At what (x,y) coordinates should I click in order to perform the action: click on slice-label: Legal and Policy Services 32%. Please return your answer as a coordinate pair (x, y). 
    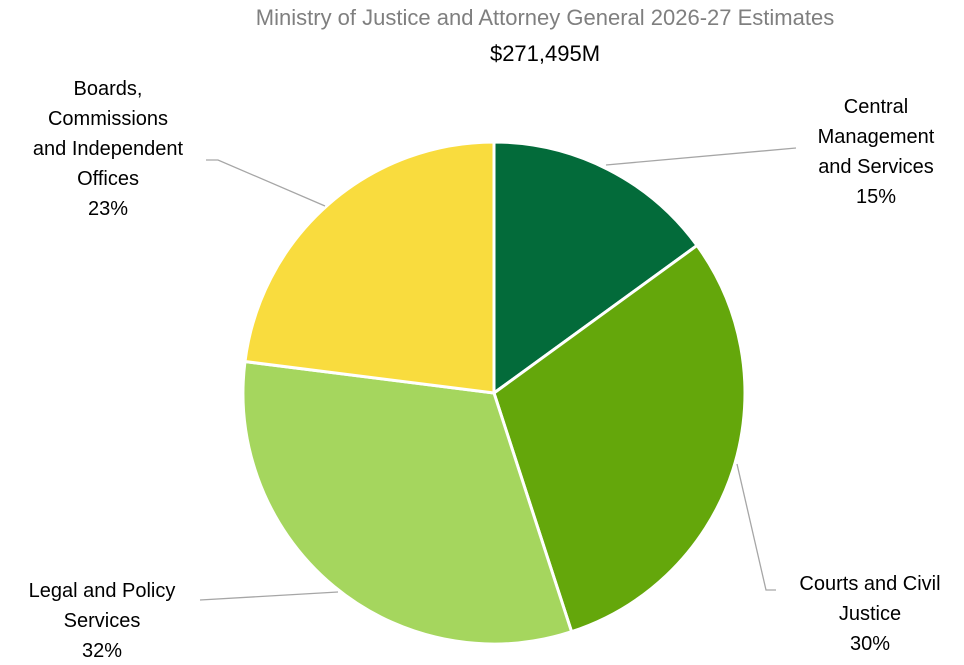
    Looking at the image, I should click on (102, 621).